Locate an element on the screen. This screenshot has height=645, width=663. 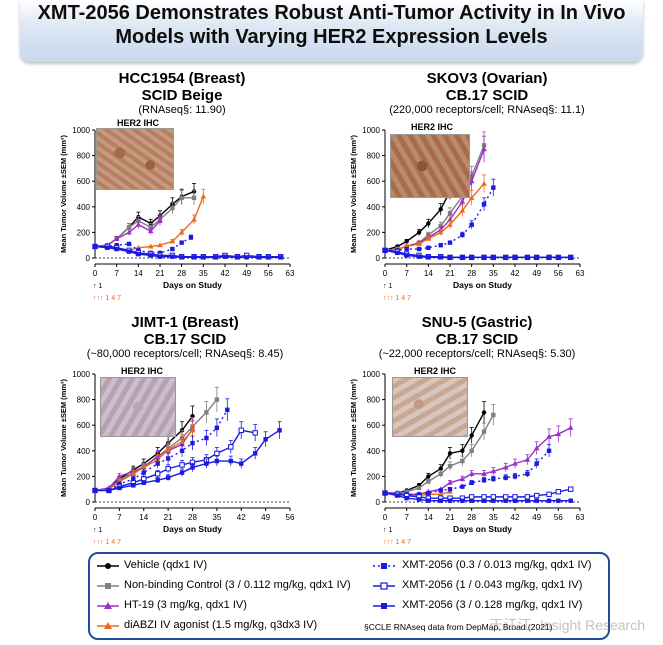
panel-model-name: JIMT-1 (Breast) is located at coordinates (185, 322).